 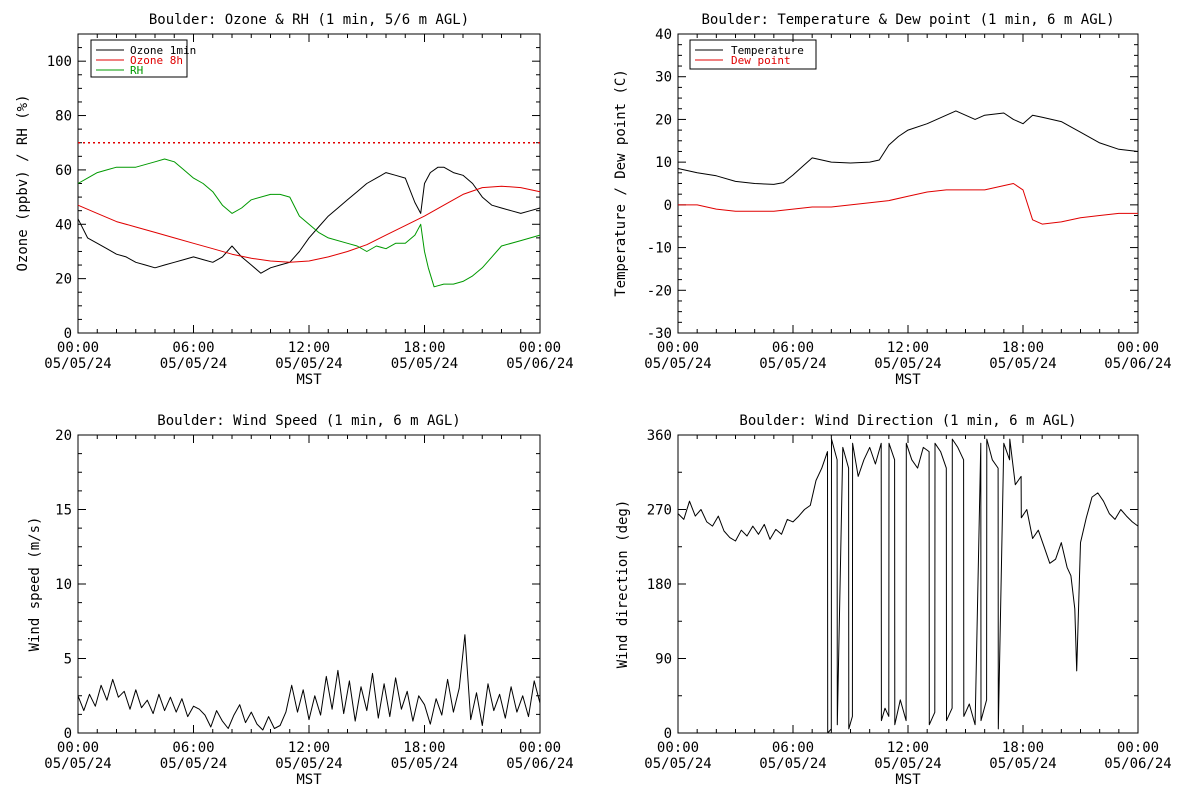 What do you see at coordinates (59, 62) in the screenshot?
I see `y-tick-label: 100` at bounding box center [59, 62].